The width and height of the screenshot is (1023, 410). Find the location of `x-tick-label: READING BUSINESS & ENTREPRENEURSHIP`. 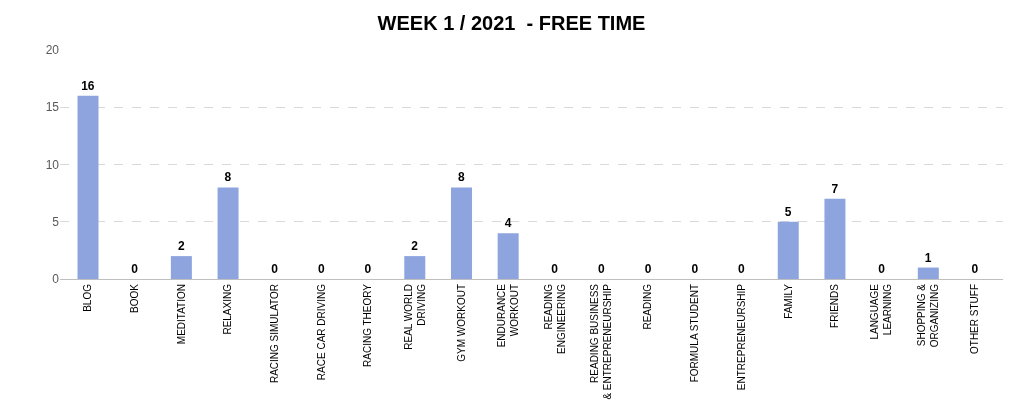

x-tick-label: READING BUSINESS & ENTREPRENEURSHIP is located at coordinates (601, 341).